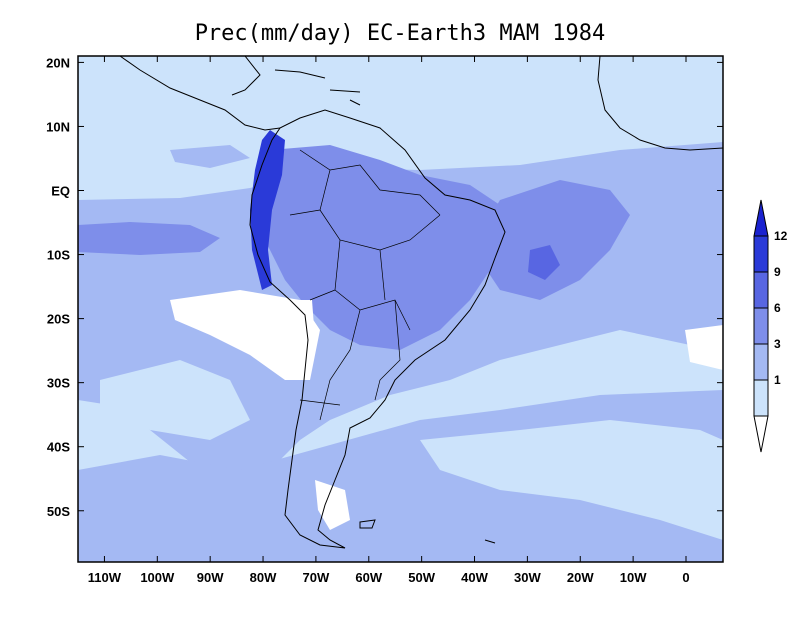 The height and width of the screenshot is (618, 800). What do you see at coordinates (527, 577) in the screenshot?
I see `lon-tick-label: 30W` at bounding box center [527, 577].